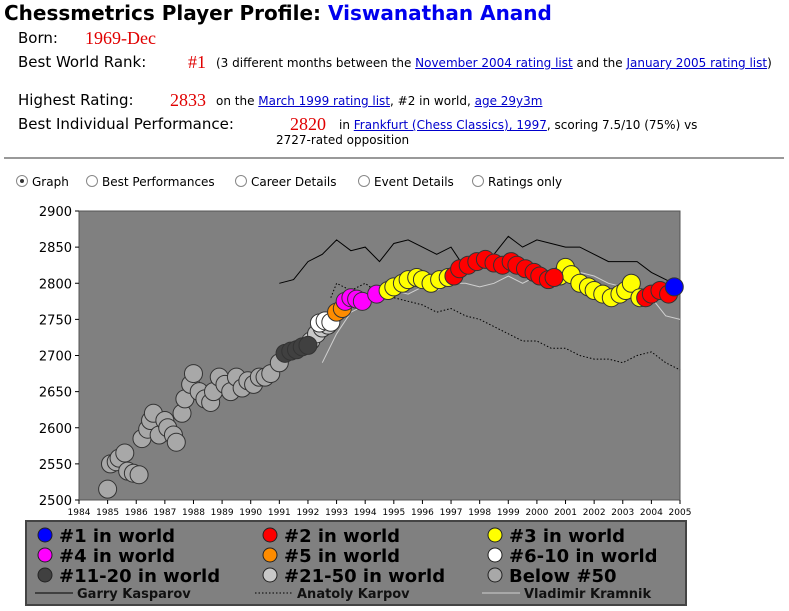  What do you see at coordinates (55, 429) in the screenshot?
I see `y-tick-label: 2600` at bounding box center [55, 429].